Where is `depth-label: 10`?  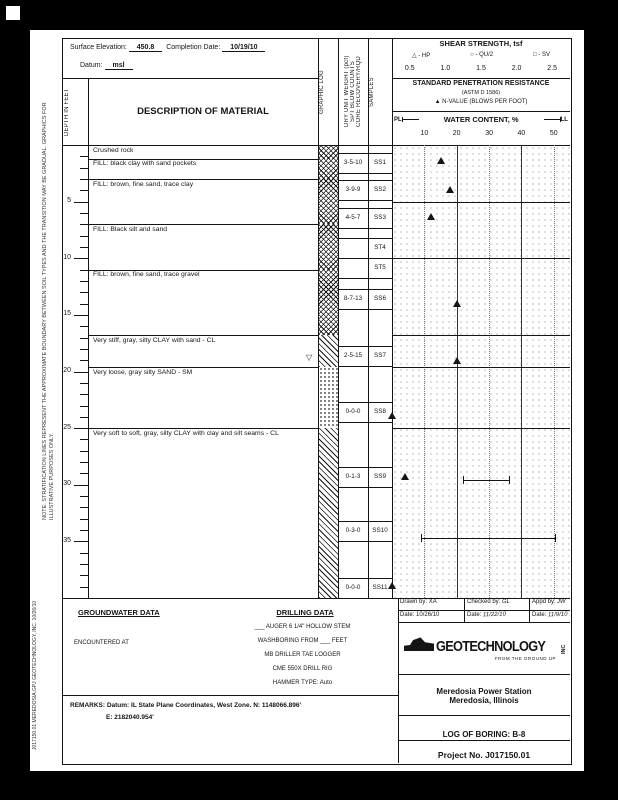
depth-label: 10 is located at coordinates (67, 257).